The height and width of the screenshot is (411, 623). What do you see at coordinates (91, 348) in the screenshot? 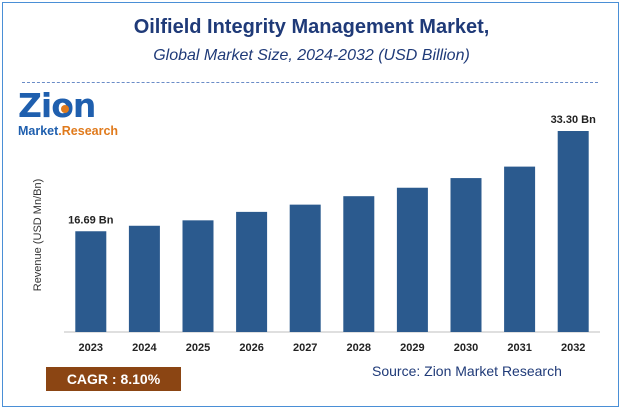
I see `x-tick-2023: 2023` at bounding box center [91, 348].